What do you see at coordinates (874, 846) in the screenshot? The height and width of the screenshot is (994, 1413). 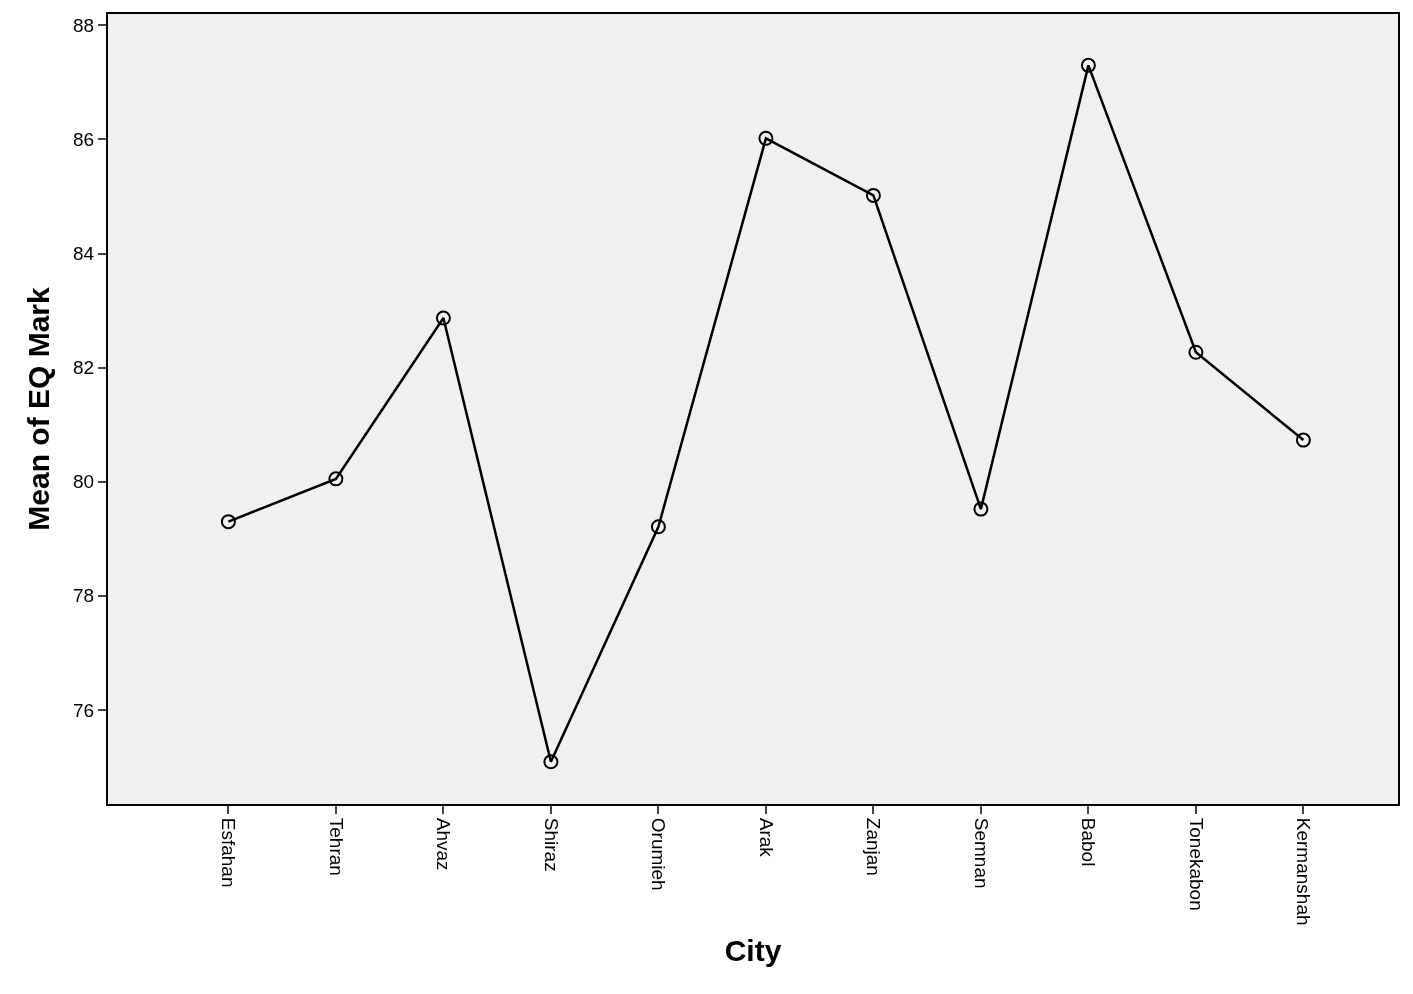 I see `x-tick-label: Zanjan` at bounding box center [874, 846].